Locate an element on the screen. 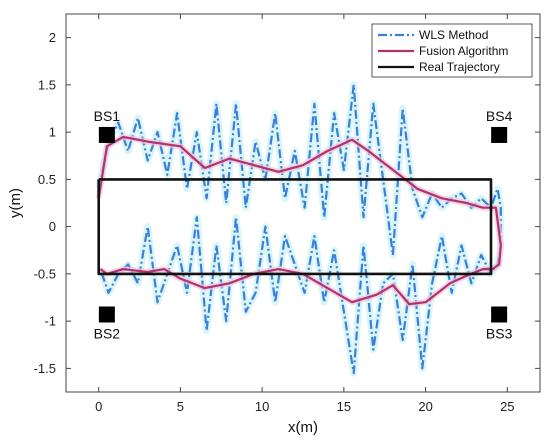  y-tick-label: -1 is located at coordinates (50, 321).